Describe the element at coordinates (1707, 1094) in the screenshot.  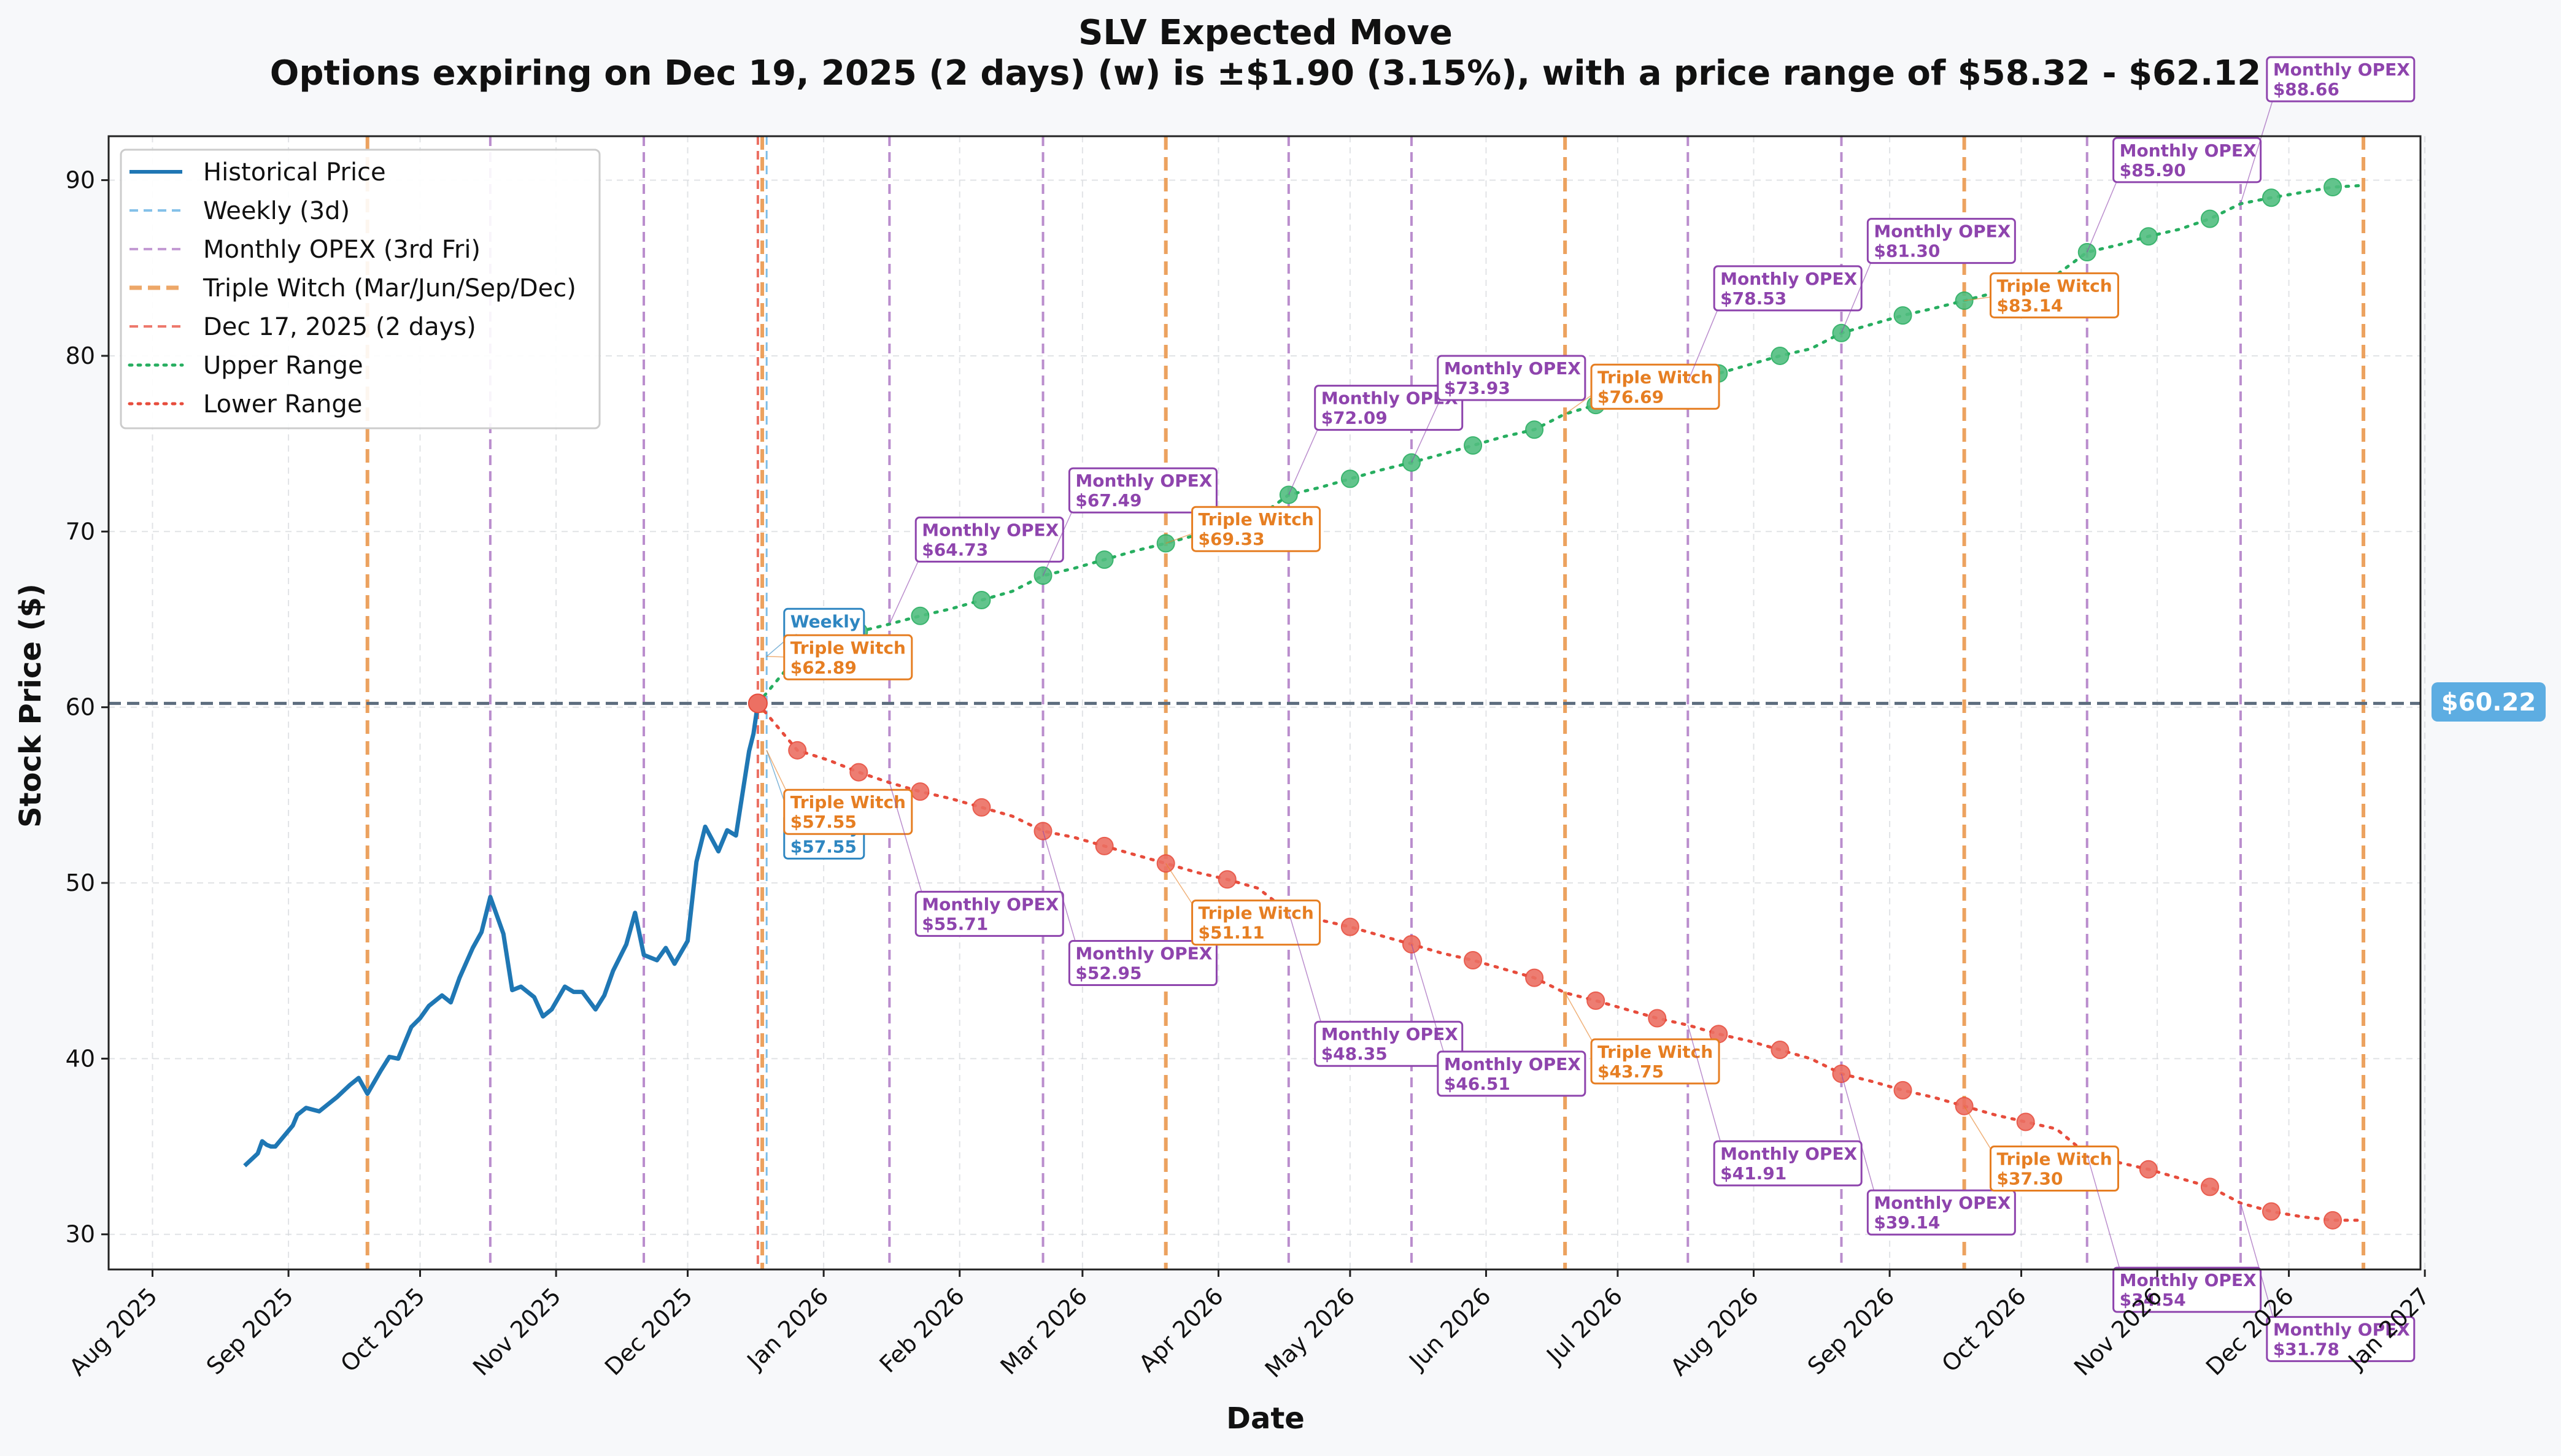
I see `monthly-annotation-leader` at that location.